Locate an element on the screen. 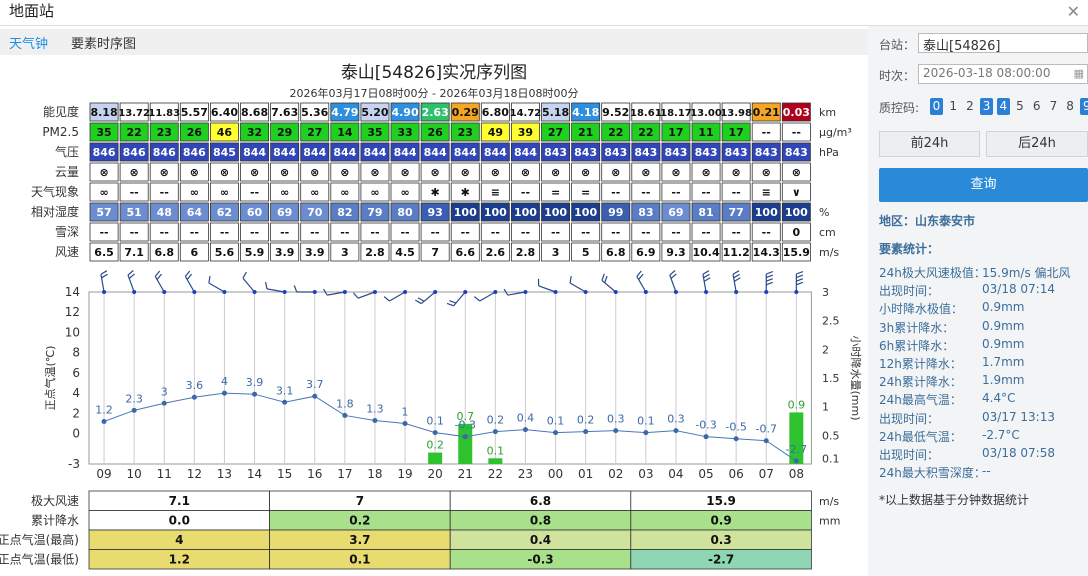 Image resolution: width=1088 pixels, height=576 pixels. temperature-line is located at coordinates (450, 427).